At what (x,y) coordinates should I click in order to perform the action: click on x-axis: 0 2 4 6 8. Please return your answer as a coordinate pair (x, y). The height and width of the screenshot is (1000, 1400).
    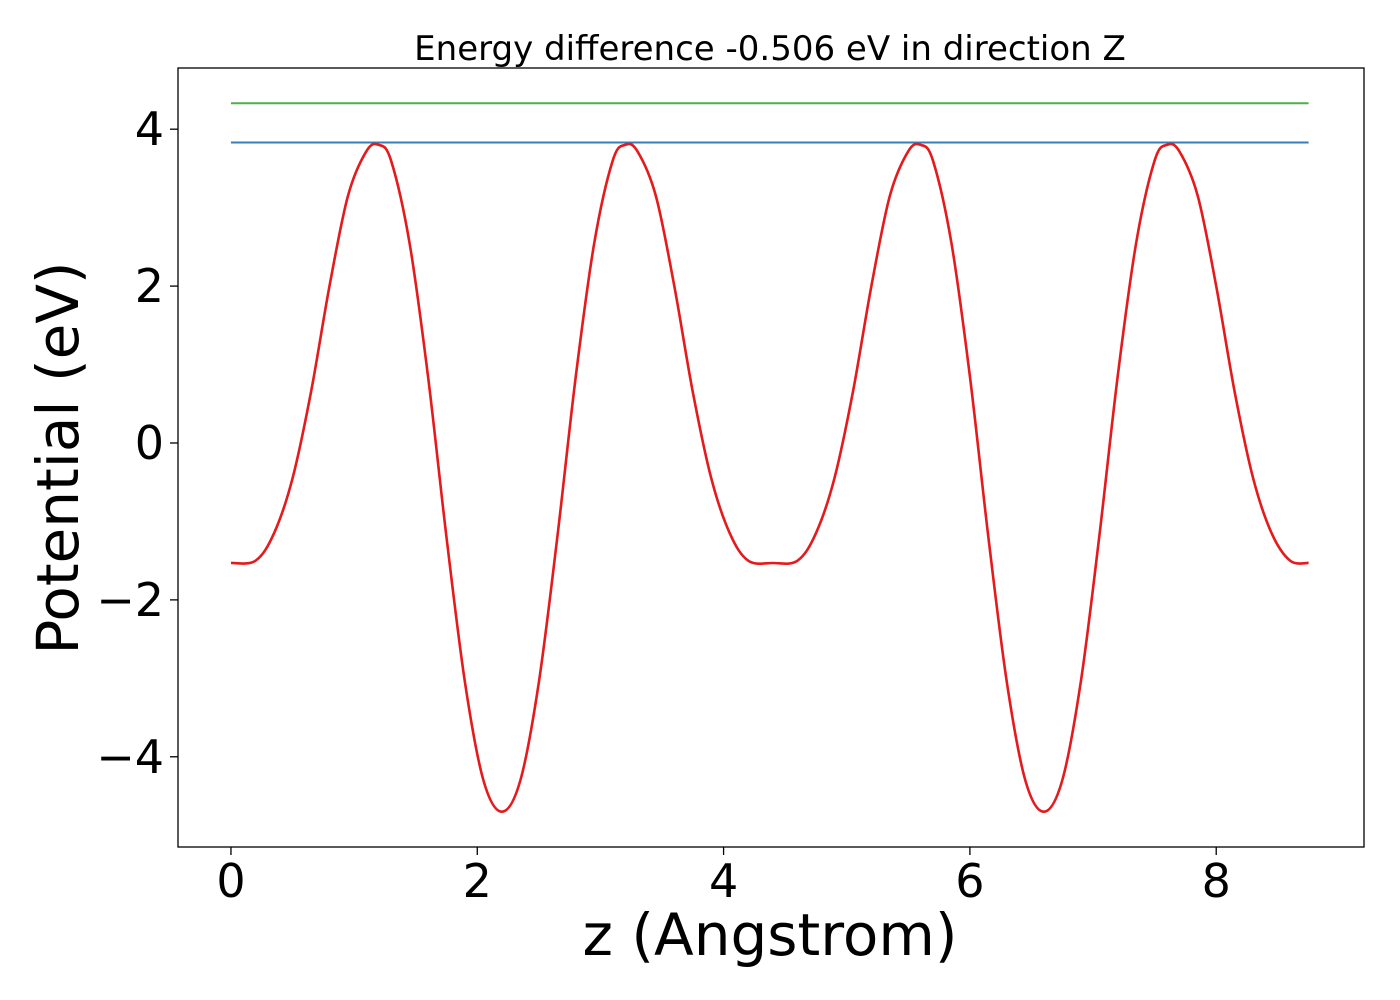
    Looking at the image, I should click on (723, 877).